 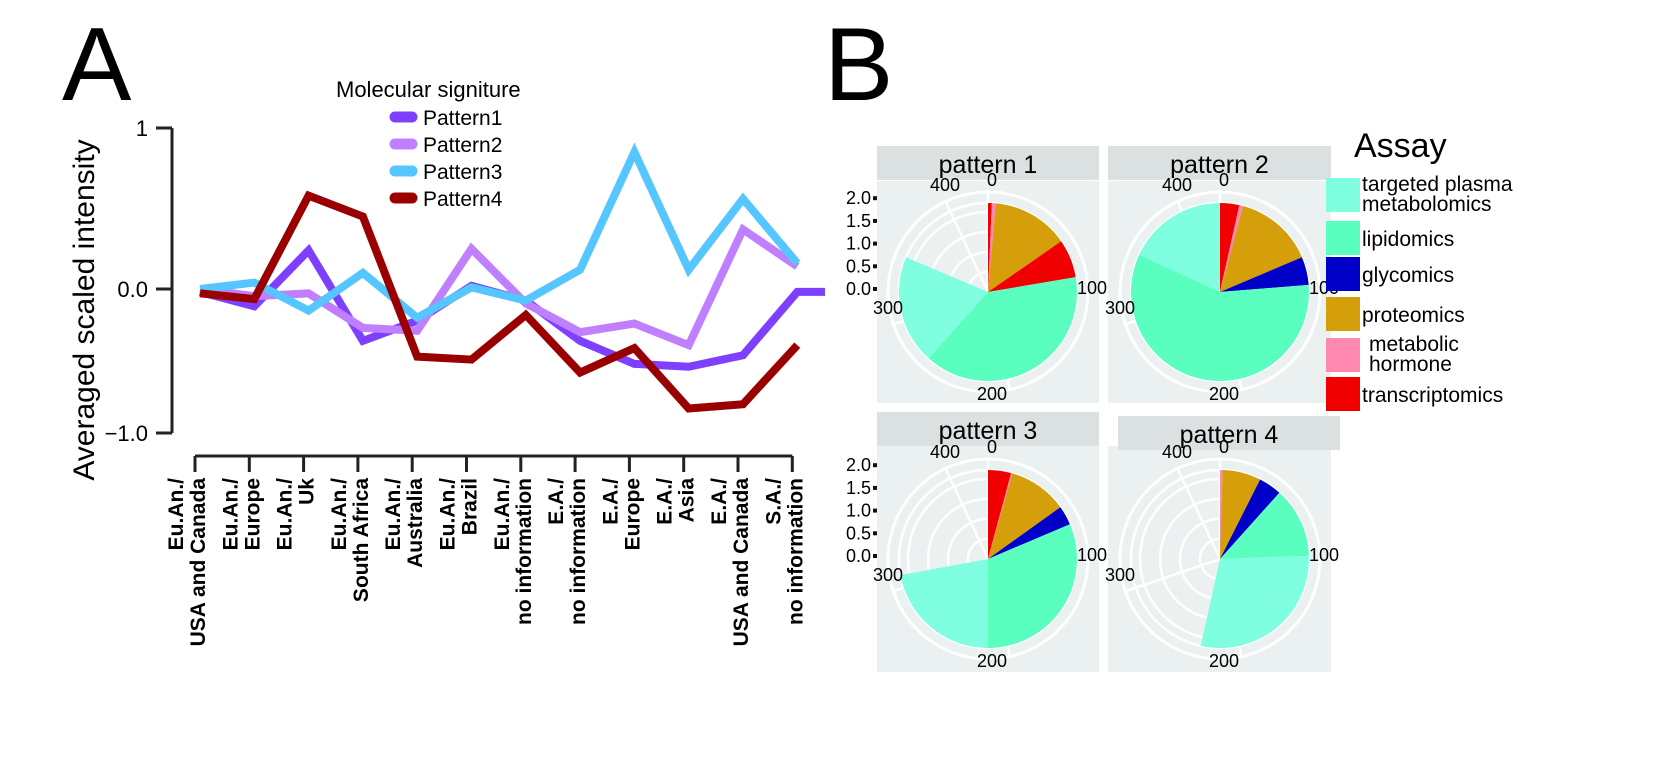 What do you see at coordinates (1343, 274) in the screenshot?
I see `assay-swatch-glycomics` at bounding box center [1343, 274].